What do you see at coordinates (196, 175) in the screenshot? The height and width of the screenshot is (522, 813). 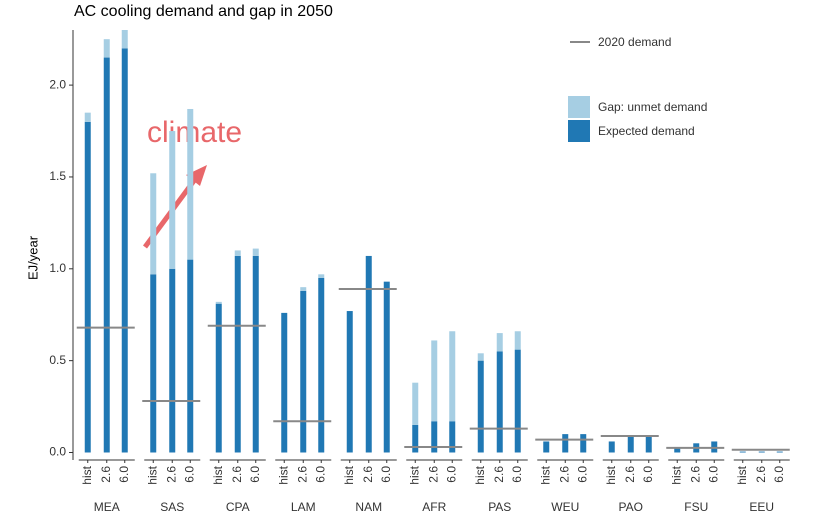 I see `arrow-head` at bounding box center [196, 175].